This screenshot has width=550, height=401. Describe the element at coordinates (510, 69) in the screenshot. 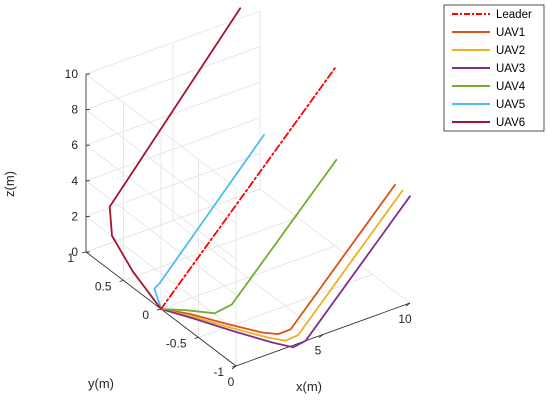

I see `legend-label-uav3: UAV3` at that location.